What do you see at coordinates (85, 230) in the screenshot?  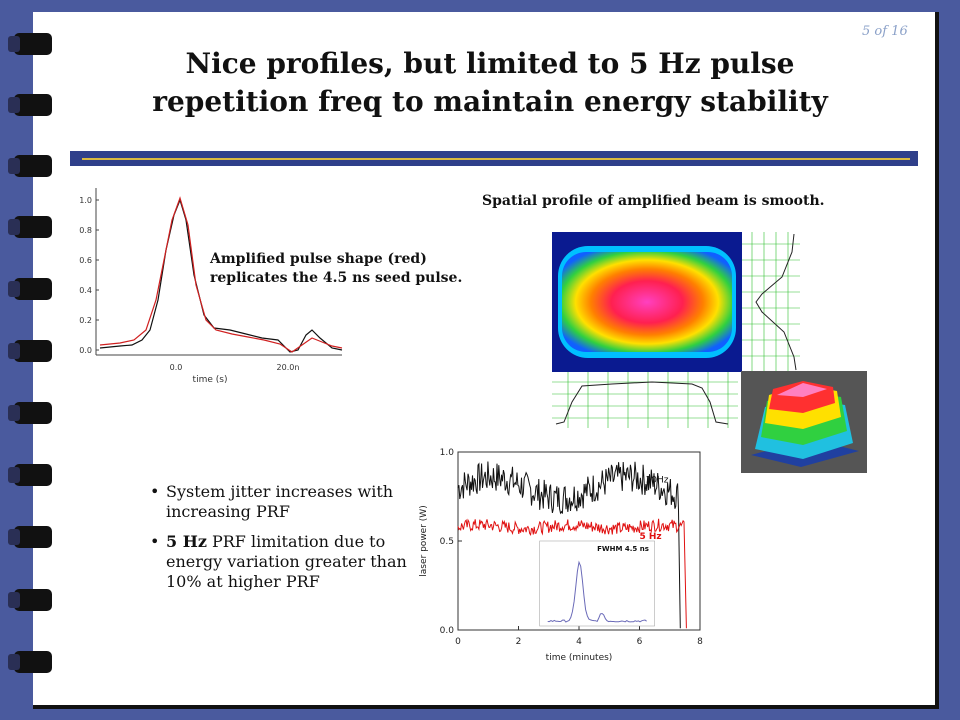 I see `pulse-ytick: 0.8` at bounding box center [85, 230].